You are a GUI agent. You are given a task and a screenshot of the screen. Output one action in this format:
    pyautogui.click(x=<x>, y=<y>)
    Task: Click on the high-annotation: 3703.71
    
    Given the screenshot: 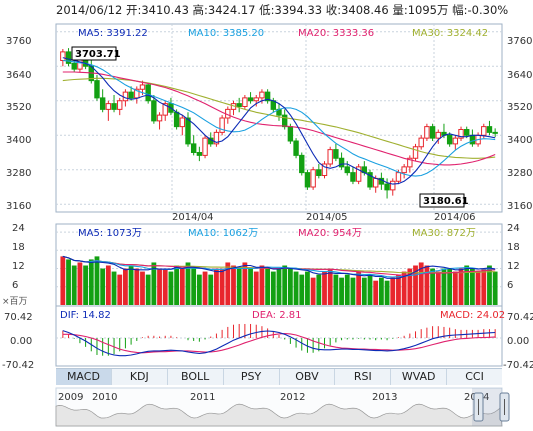 What is the action you would take?
    pyautogui.click(x=98, y=54)
    